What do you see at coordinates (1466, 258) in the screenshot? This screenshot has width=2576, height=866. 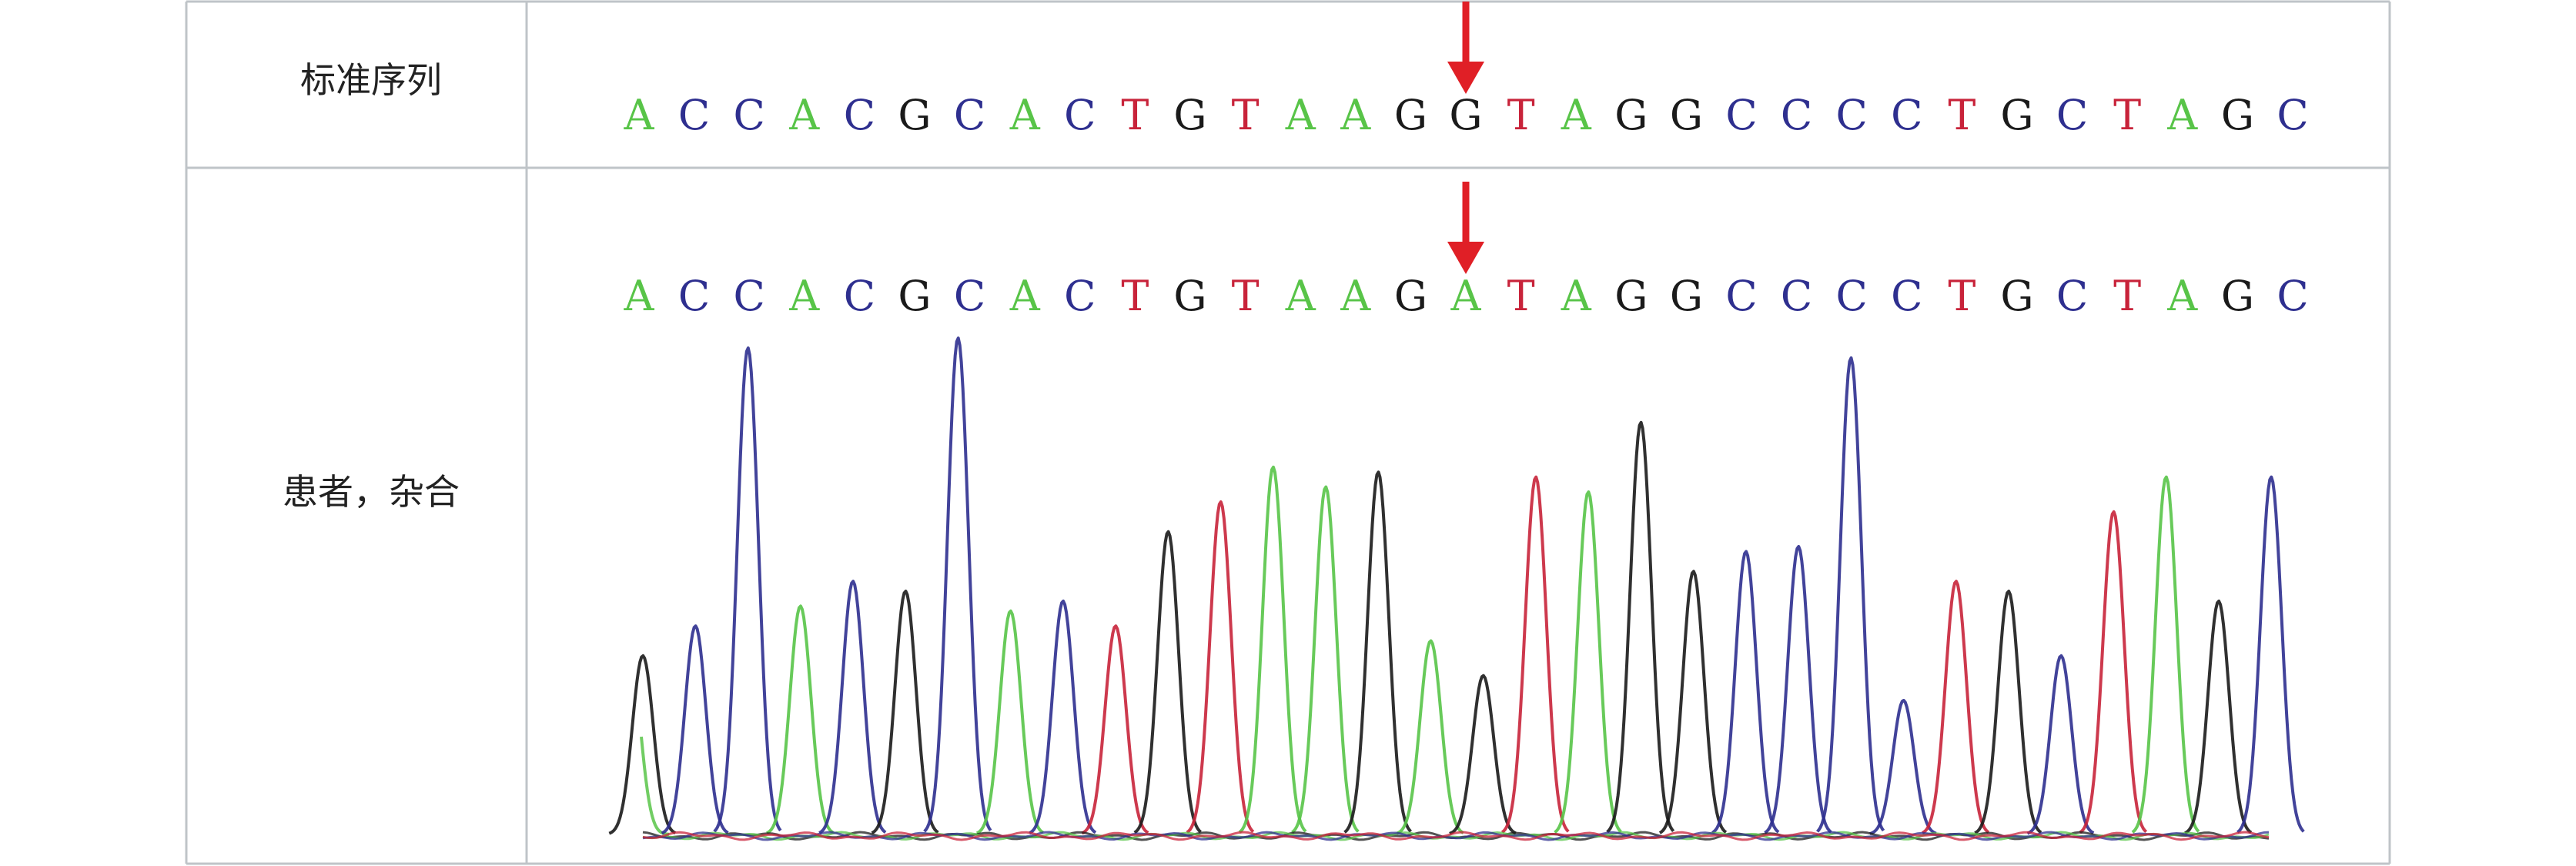 I see `patient-arrow-head` at bounding box center [1466, 258].